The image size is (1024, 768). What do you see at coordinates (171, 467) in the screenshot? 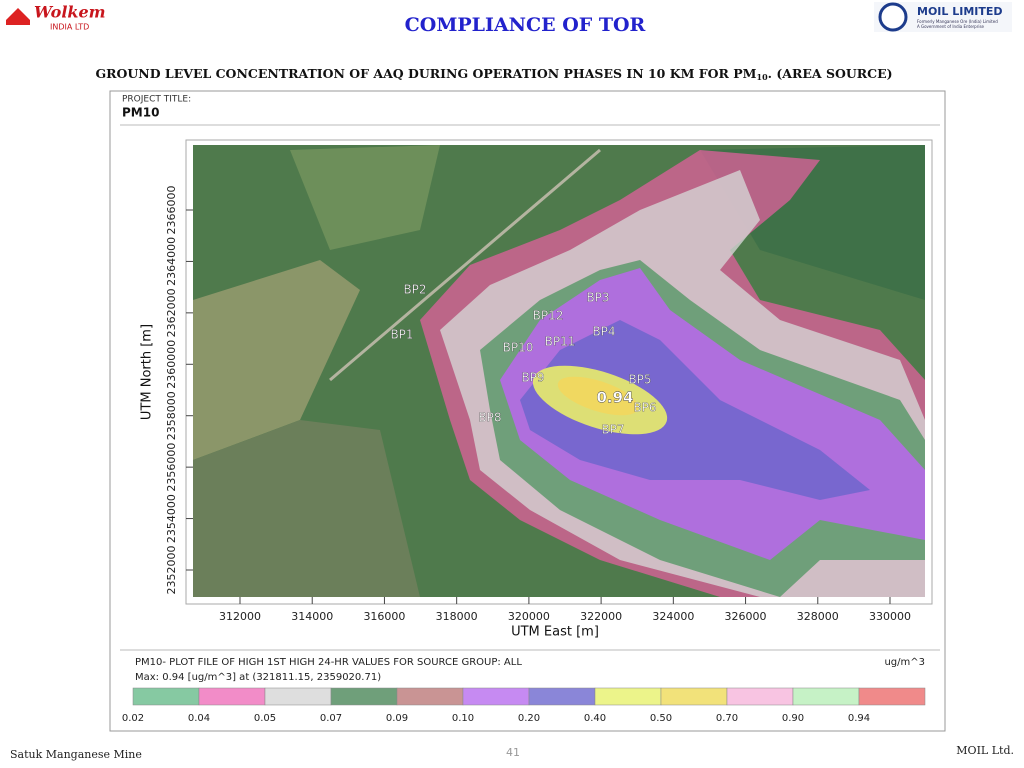
I see `y-tick-label: 2356000` at bounding box center [171, 467].